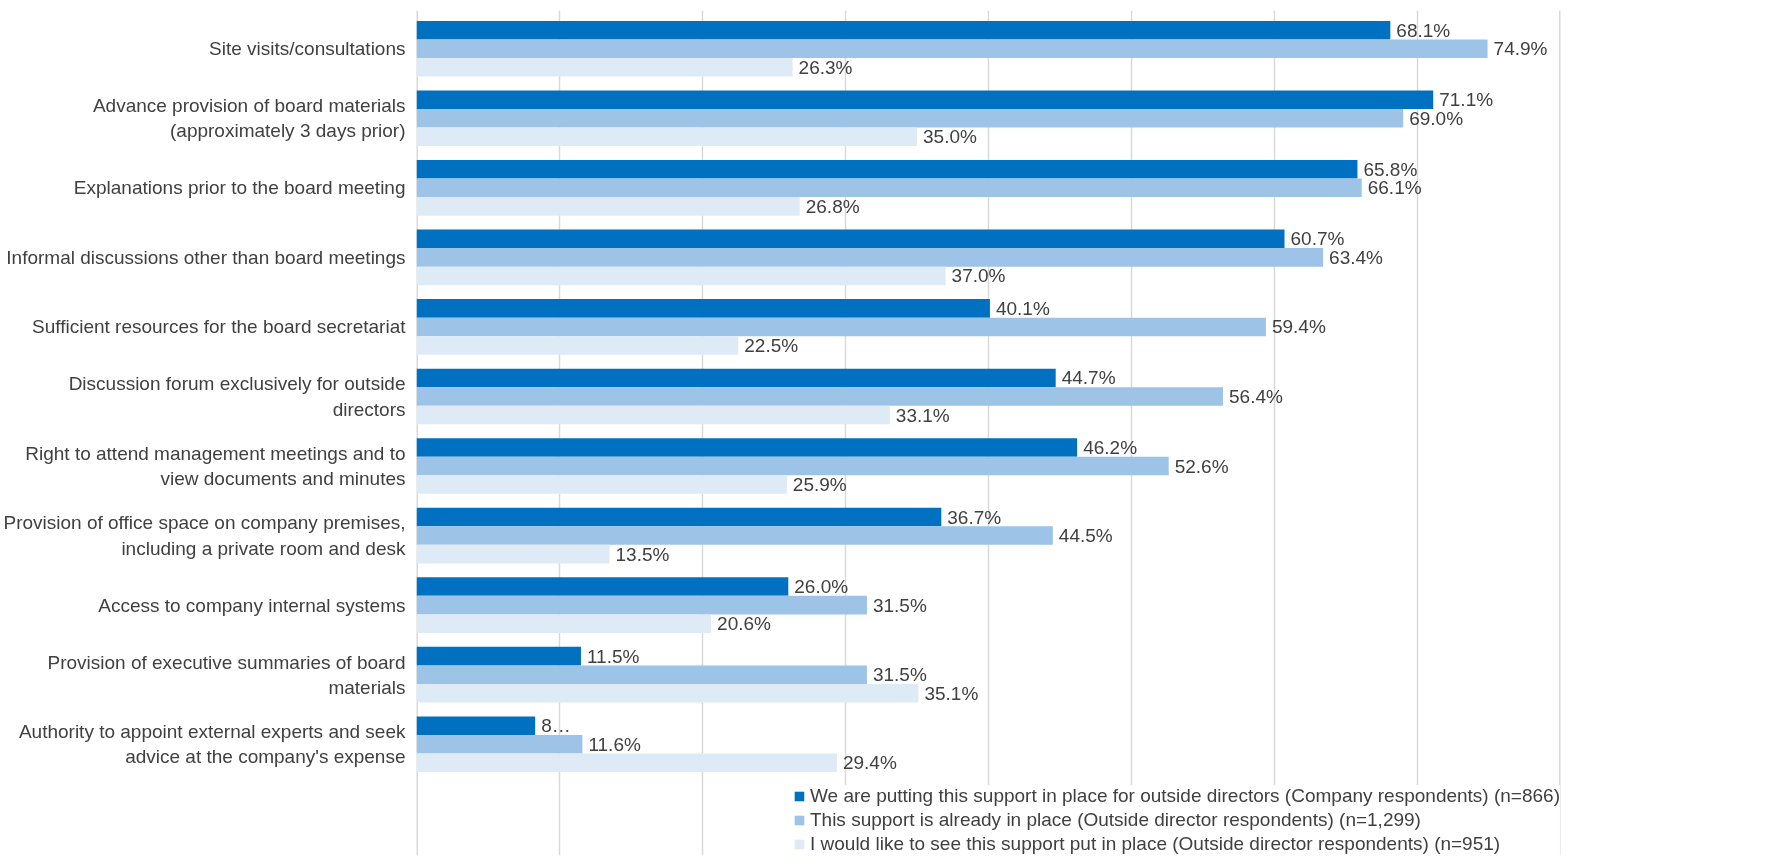  Describe the element at coordinates (832, 206) in the screenshot. I see `data-label: 26.8%` at that location.